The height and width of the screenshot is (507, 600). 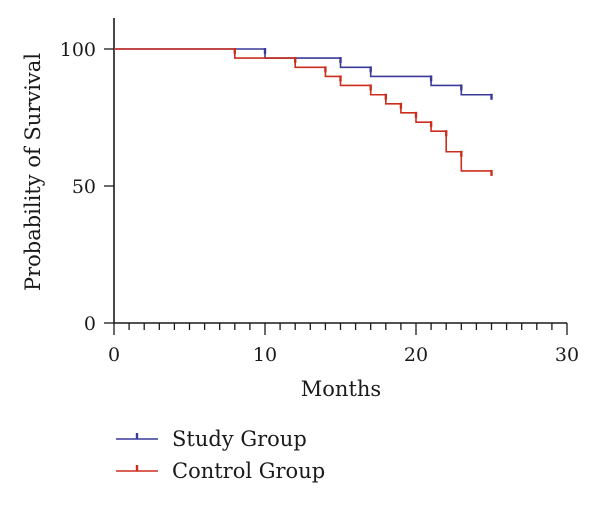 I want to click on legend-swatch-study-group, so click(x=137, y=436).